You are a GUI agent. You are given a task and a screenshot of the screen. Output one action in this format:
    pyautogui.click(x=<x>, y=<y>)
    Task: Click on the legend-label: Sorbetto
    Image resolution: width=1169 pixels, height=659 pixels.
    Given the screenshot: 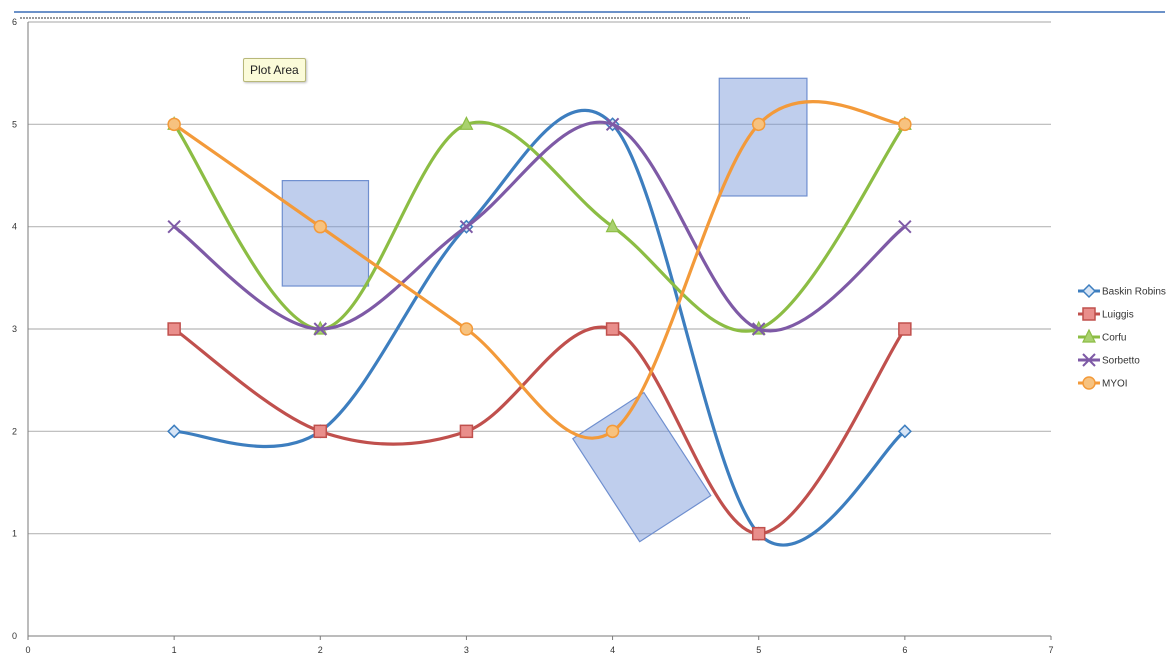 What is the action you would take?
    pyautogui.click(x=1121, y=361)
    